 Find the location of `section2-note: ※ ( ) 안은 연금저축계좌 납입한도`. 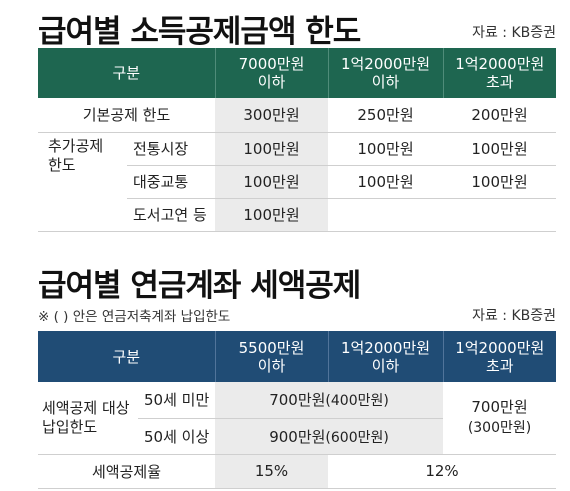

section2-note: ※ ( ) 안은 연금저축계좌 납입한도 is located at coordinates (134, 317).